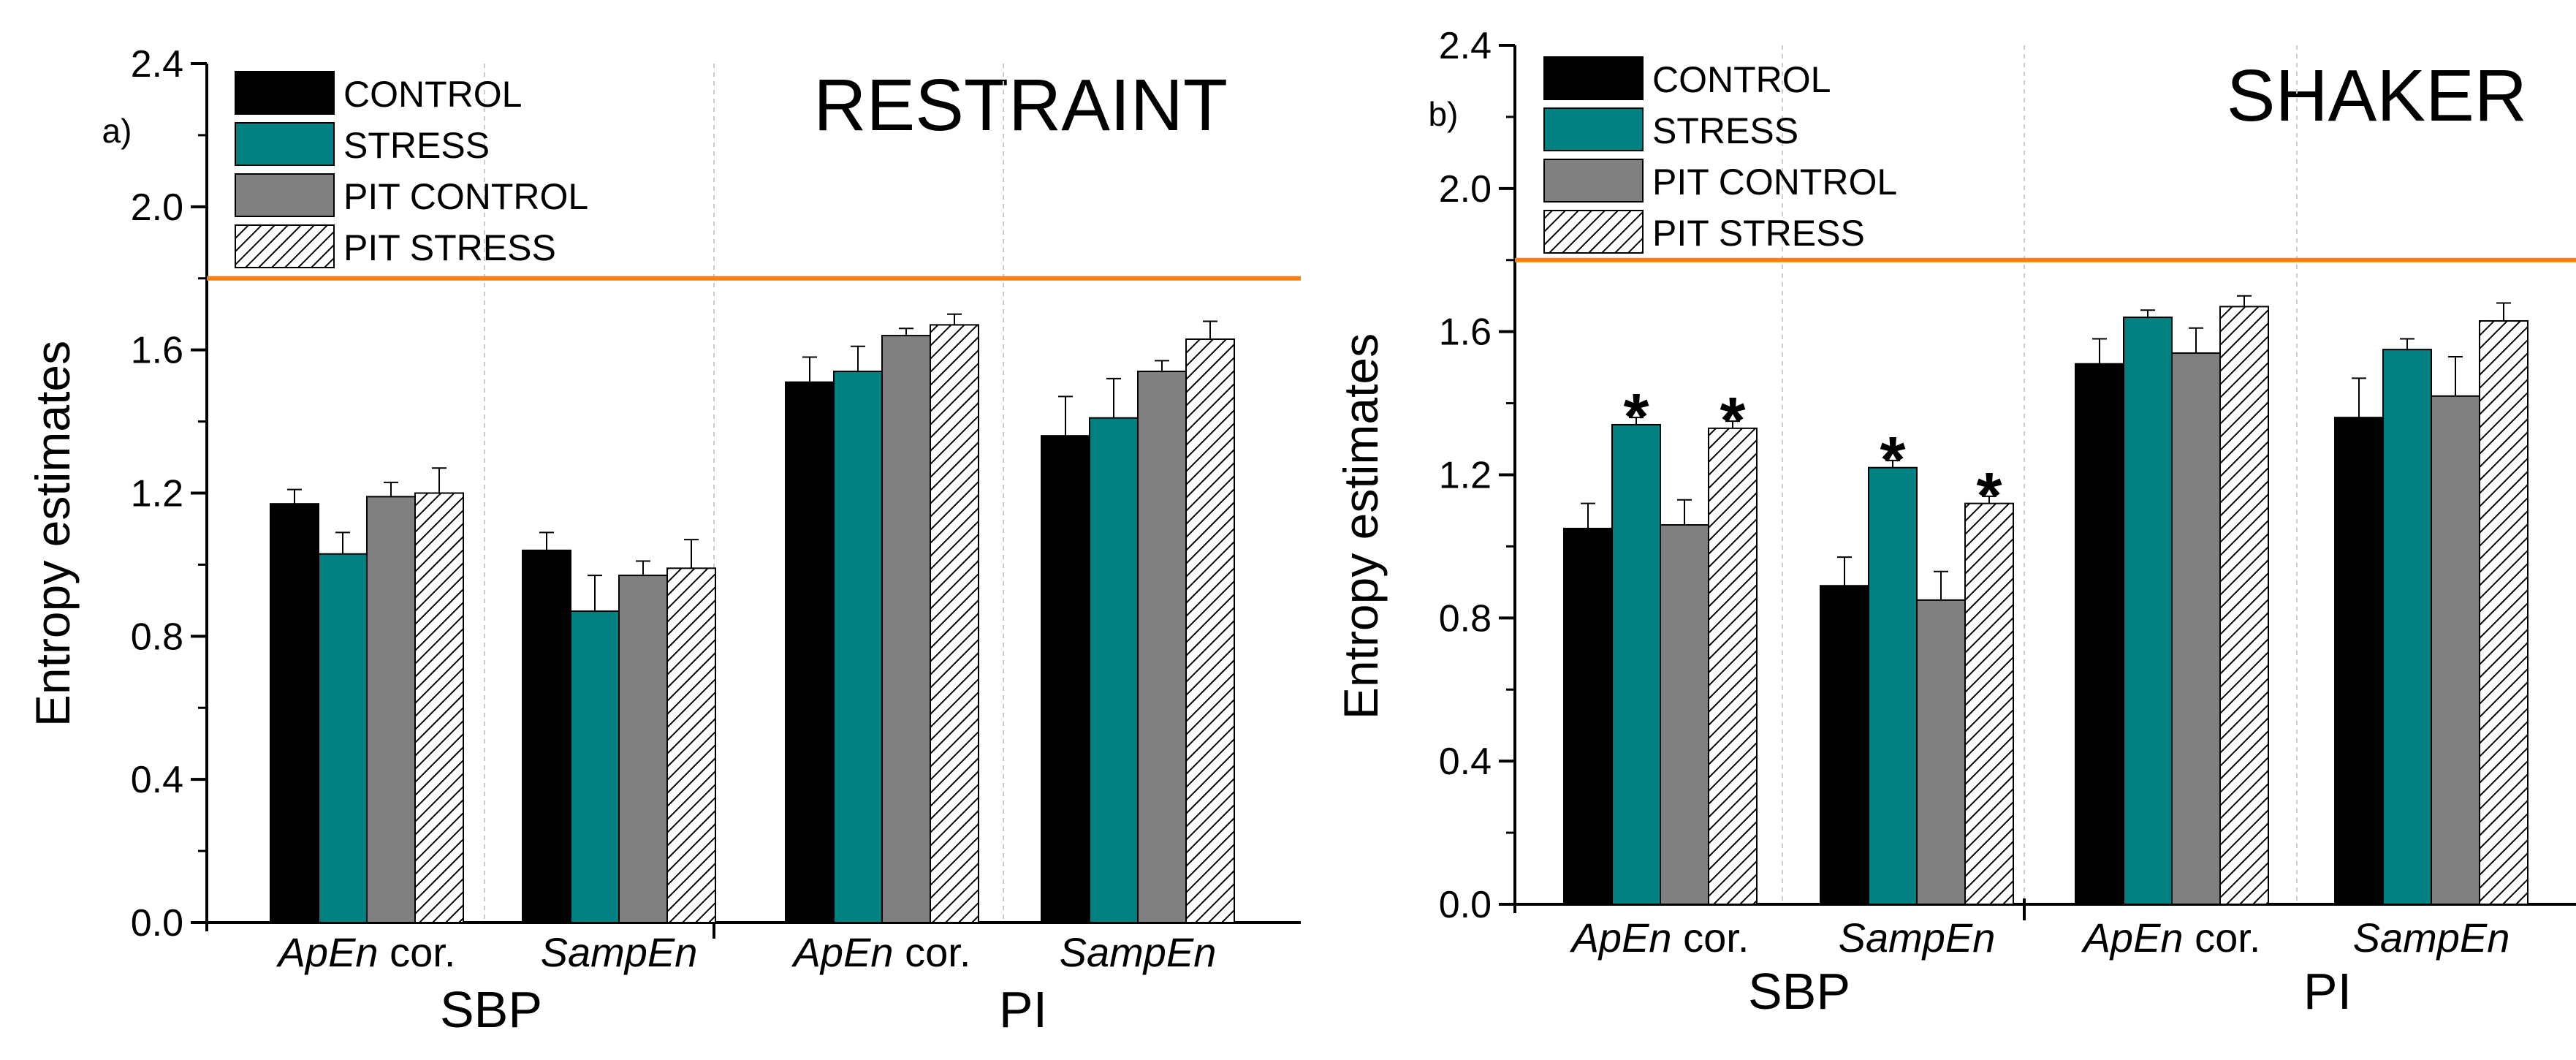 Image resolution: width=2576 pixels, height=1060 pixels. I want to click on panel-b-group-label-sbp: SBP, so click(1799, 992).